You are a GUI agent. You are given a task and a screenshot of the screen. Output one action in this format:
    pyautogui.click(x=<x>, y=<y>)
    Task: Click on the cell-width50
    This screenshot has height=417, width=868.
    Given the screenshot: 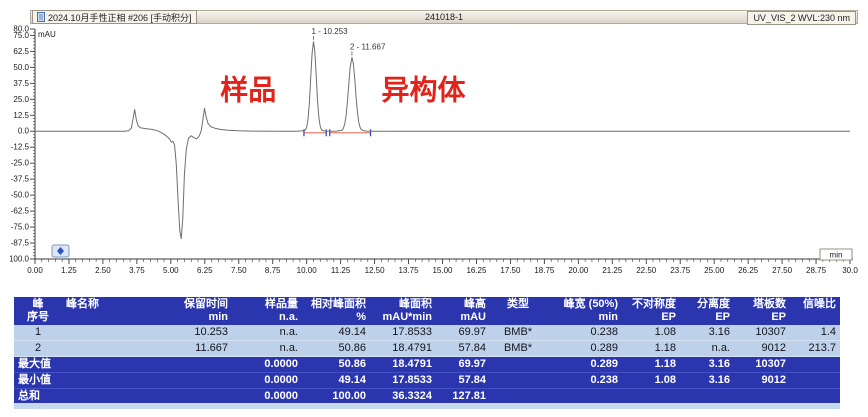 What is the action you would take?
    pyautogui.click(x=584, y=396)
    